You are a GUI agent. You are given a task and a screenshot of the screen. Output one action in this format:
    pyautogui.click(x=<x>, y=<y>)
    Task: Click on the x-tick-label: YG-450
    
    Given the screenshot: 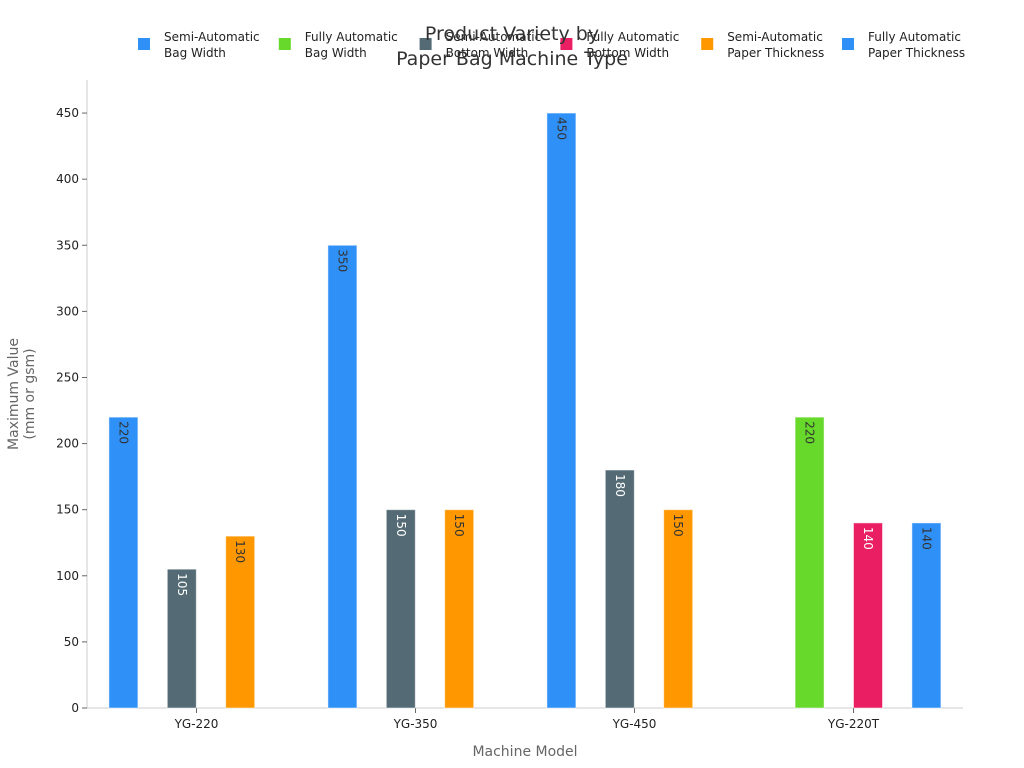 What is the action you would take?
    pyautogui.click(x=634, y=724)
    